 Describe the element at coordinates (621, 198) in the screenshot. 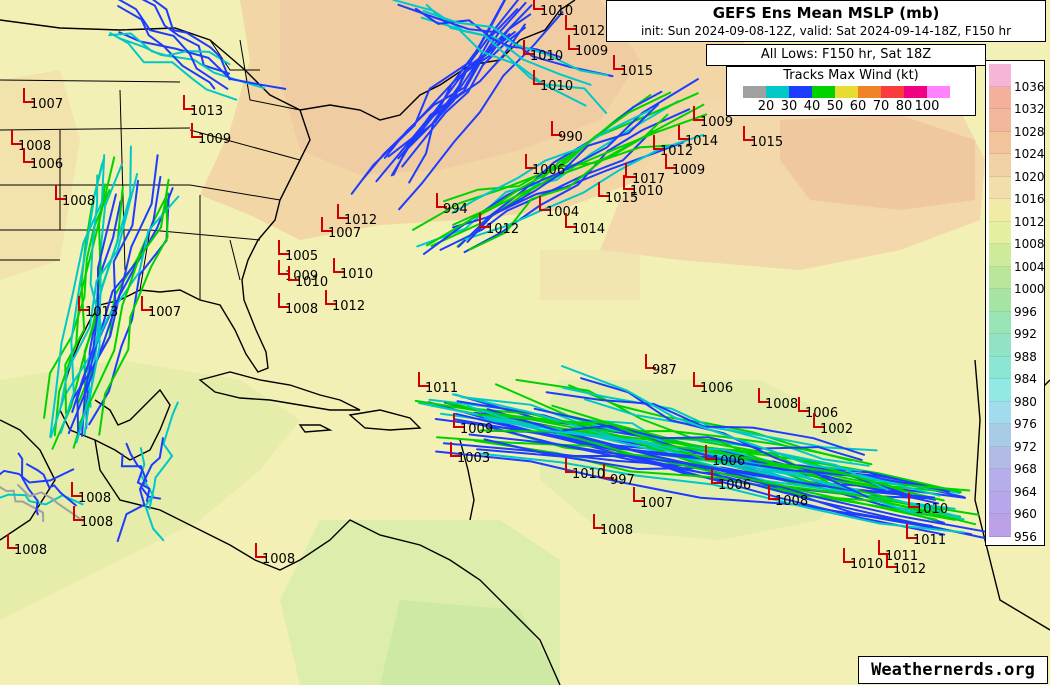

I see `low-pressure-label: 1015` at that location.